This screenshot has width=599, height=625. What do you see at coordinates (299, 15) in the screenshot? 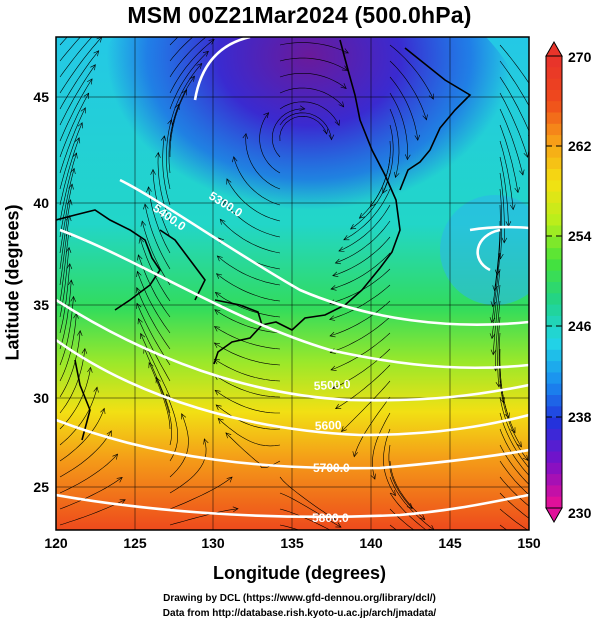
I see `chart-title: MSM 00Z21Mar2024 (500.0hPa)` at bounding box center [299, 15].